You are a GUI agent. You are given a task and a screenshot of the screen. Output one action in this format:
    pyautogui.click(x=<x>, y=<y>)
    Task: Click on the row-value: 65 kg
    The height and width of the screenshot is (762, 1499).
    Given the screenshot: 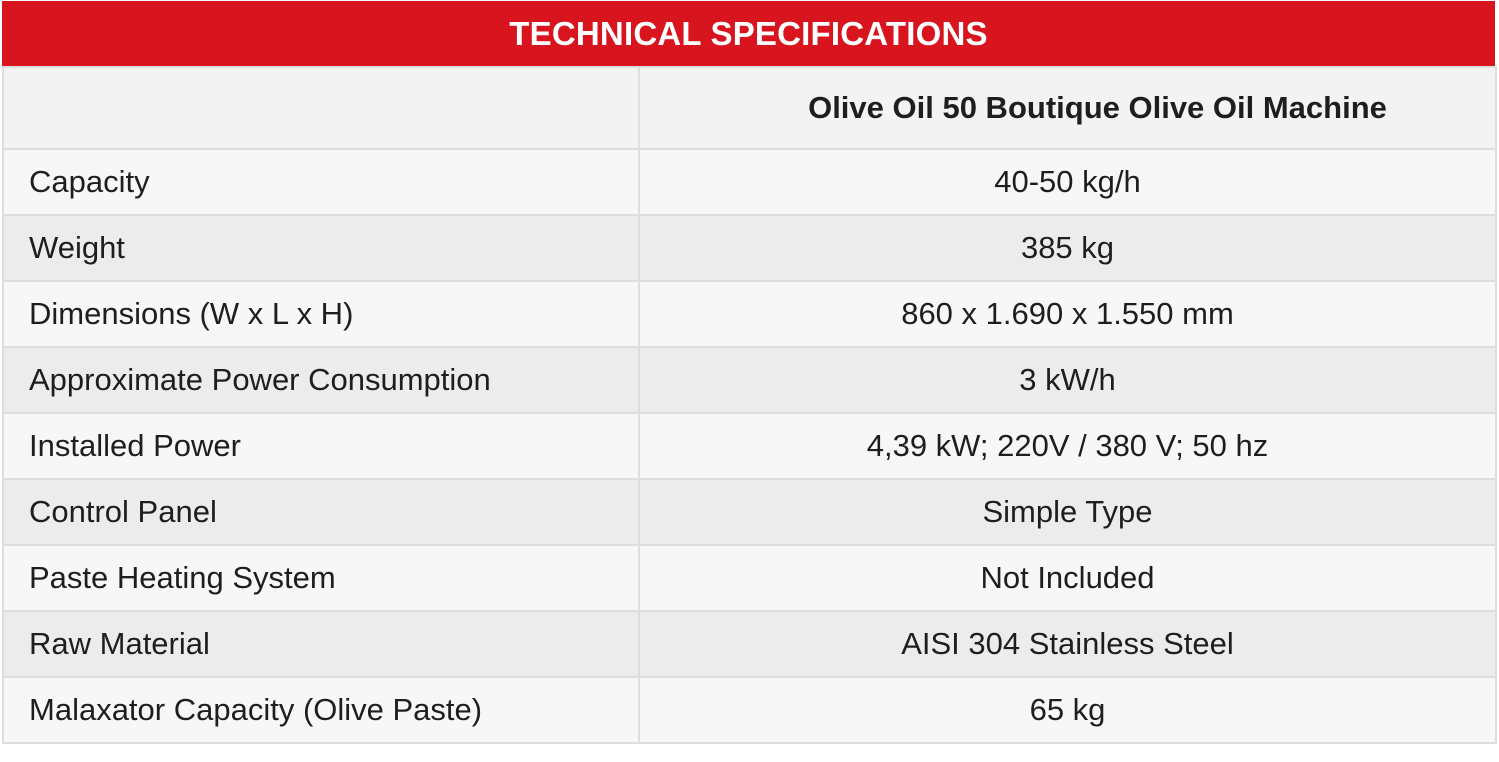 What is the action you would take?
    pyautogui.click(x=1067, y=710)
    